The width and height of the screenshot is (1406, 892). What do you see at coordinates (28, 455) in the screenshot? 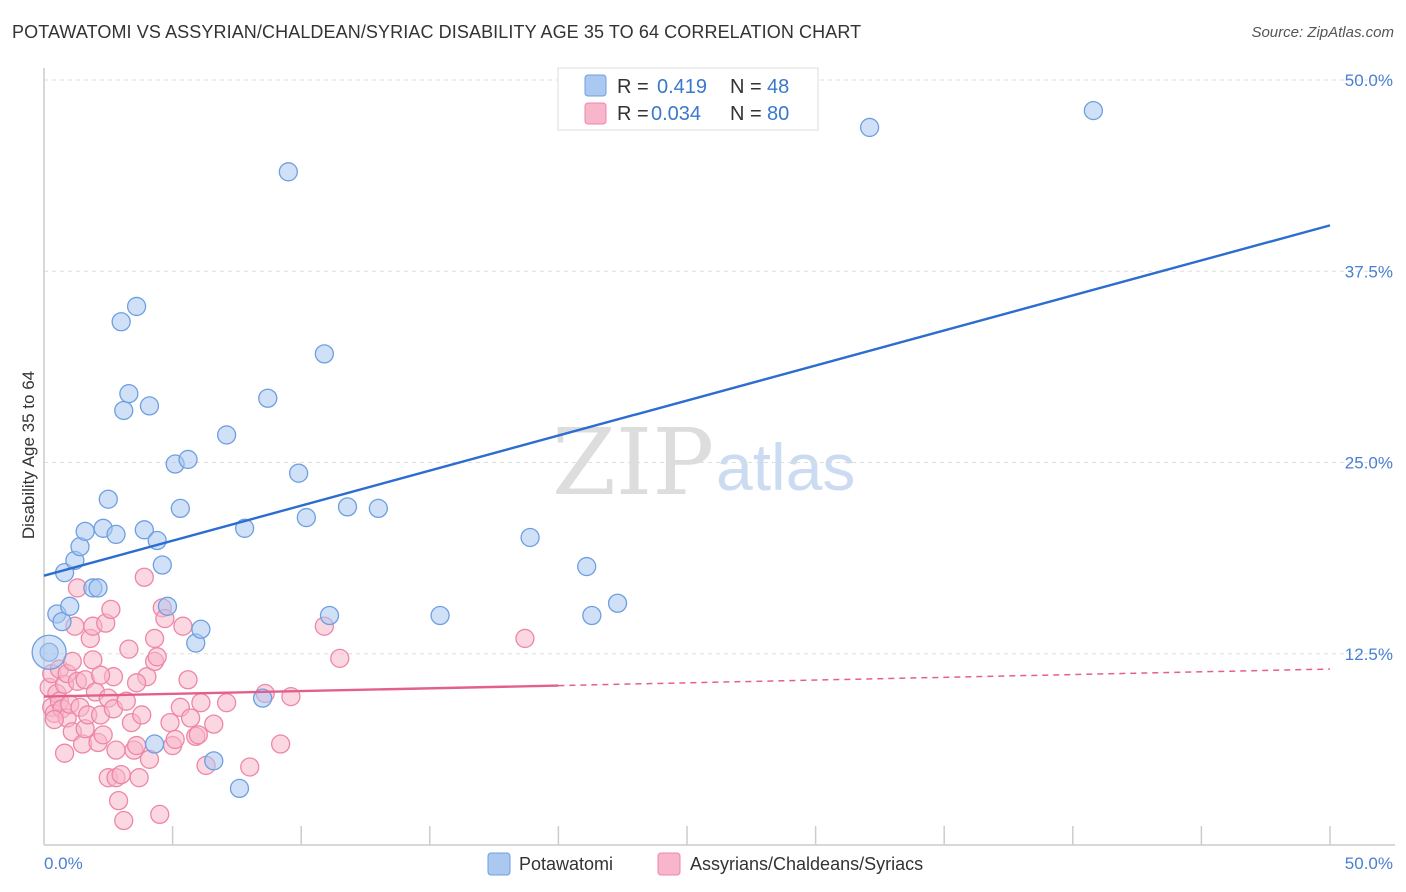
I see `y-axis-label: Disability Age 35 to 64` at bounding box center [28, 455].